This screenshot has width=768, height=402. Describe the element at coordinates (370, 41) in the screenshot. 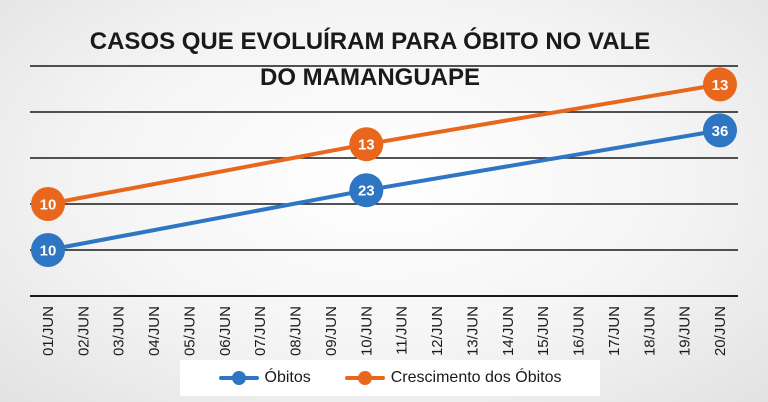

I see `chart-title-line-1: CASOS QUE EVOLUÍRAM PARA ÓBITO NO VALE` at that location.